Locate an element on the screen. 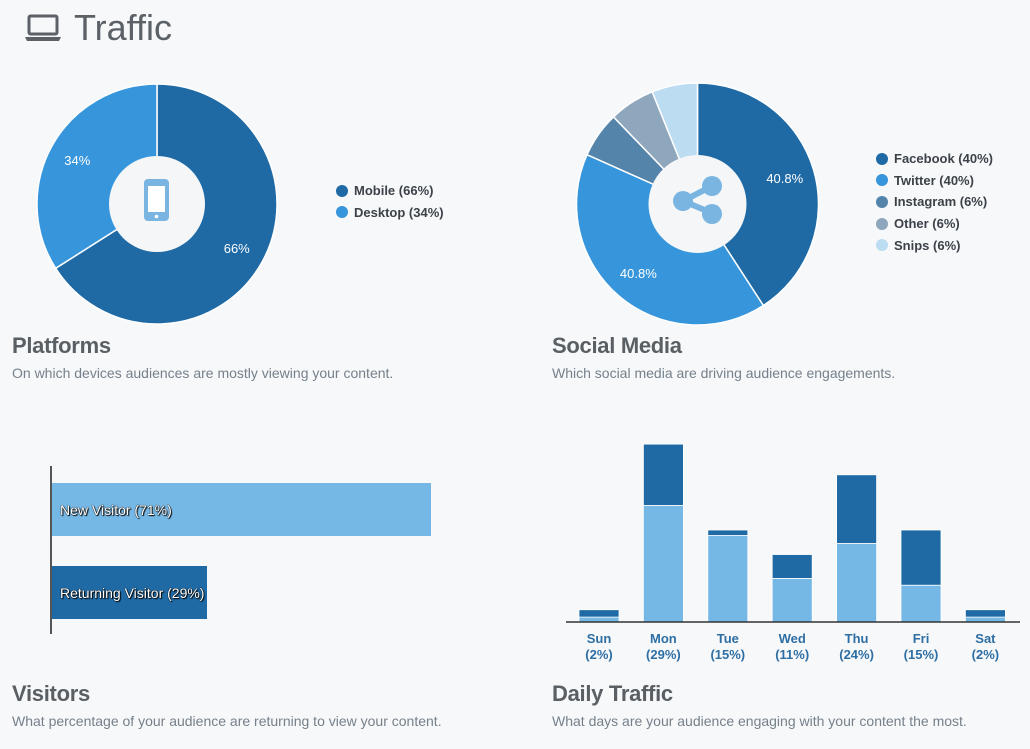 Image resolution: width=1030 pixels, height=749 pixels. legend-label: Facebook (40%) is located at coordinates (943, 159).